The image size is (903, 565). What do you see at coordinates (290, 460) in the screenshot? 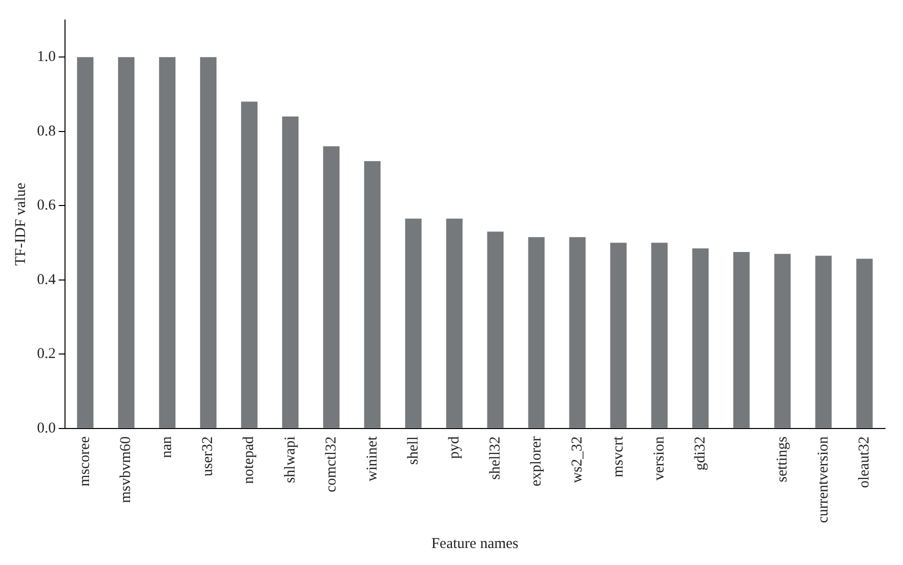
I see `x-tick-label: shlwapi` at bounding box center [290, 460].